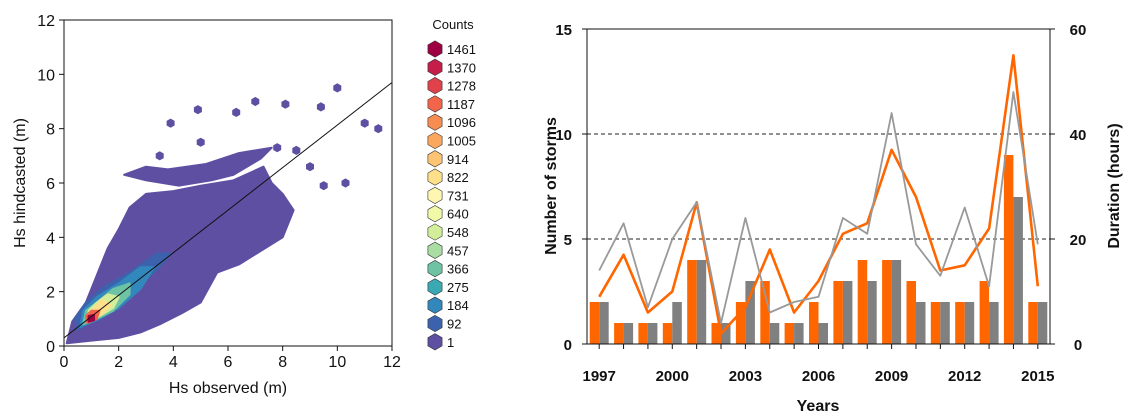 The height and width of the screenshot is (415, 1128). What do you see at coordinates (458, 177) in the screenshot?
I see `legend-label: 822` at bounding box center [458, 177].